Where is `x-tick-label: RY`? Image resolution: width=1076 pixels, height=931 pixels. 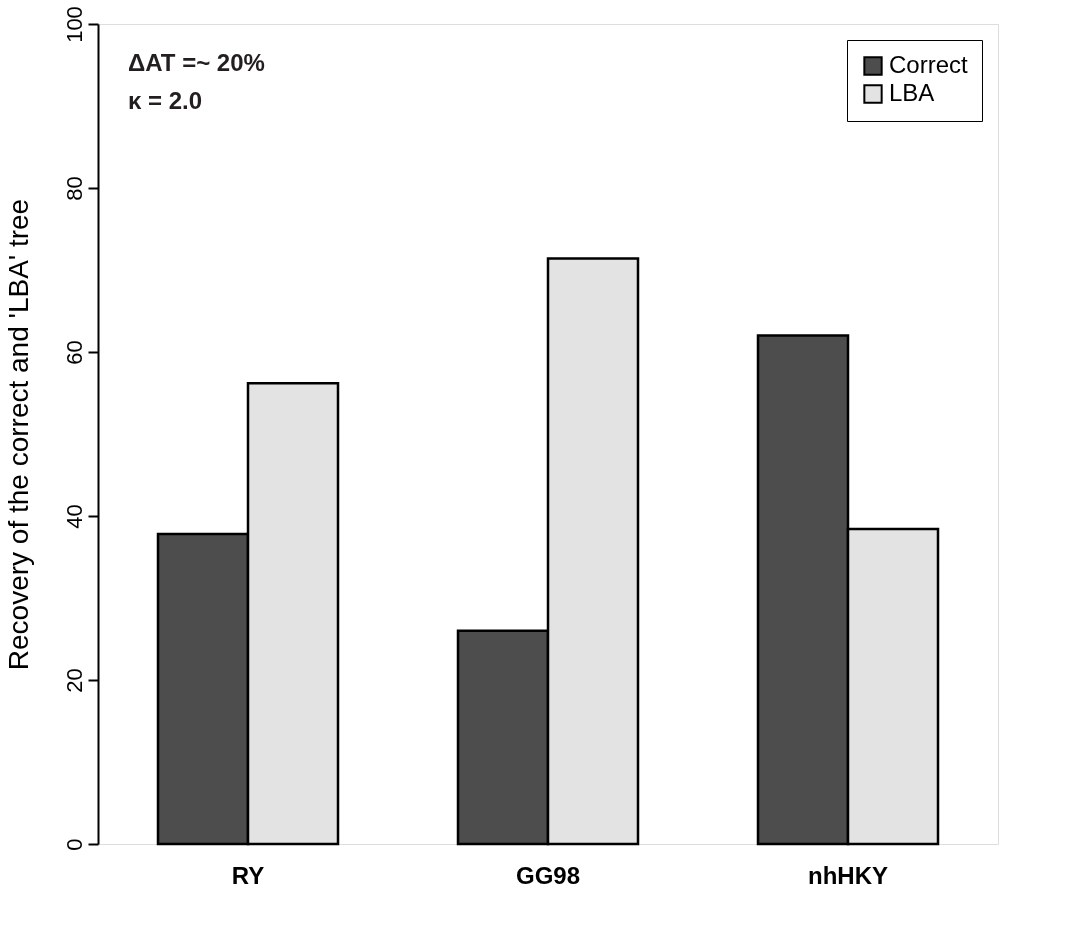
x-tick-label: RY is located at coordinates (248, 875).